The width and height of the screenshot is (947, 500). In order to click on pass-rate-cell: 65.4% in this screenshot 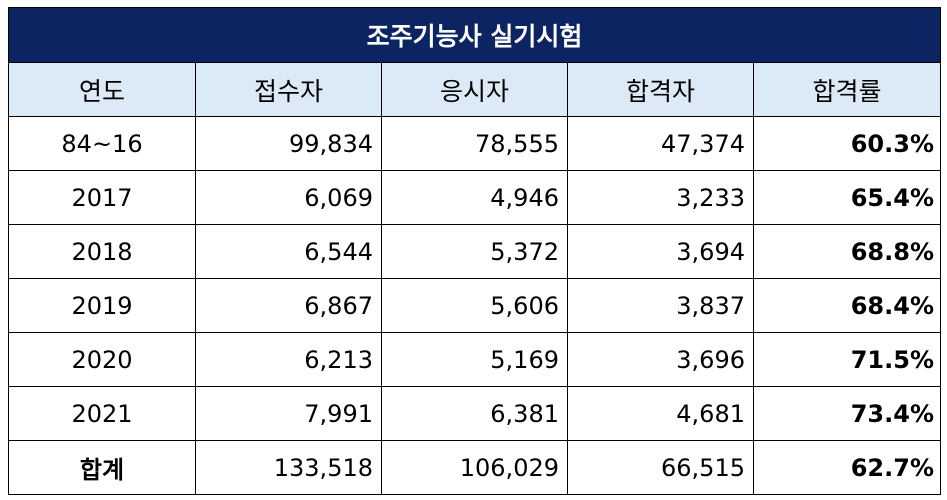, I will do `click(847, 197)`.